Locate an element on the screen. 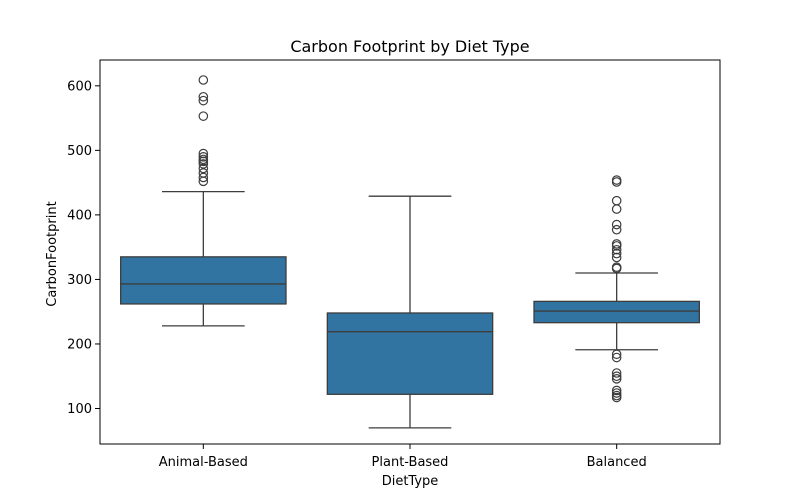 This screenshot has width=800, height=500. y-tick-label: 200 is located at coordinates (79, 344).